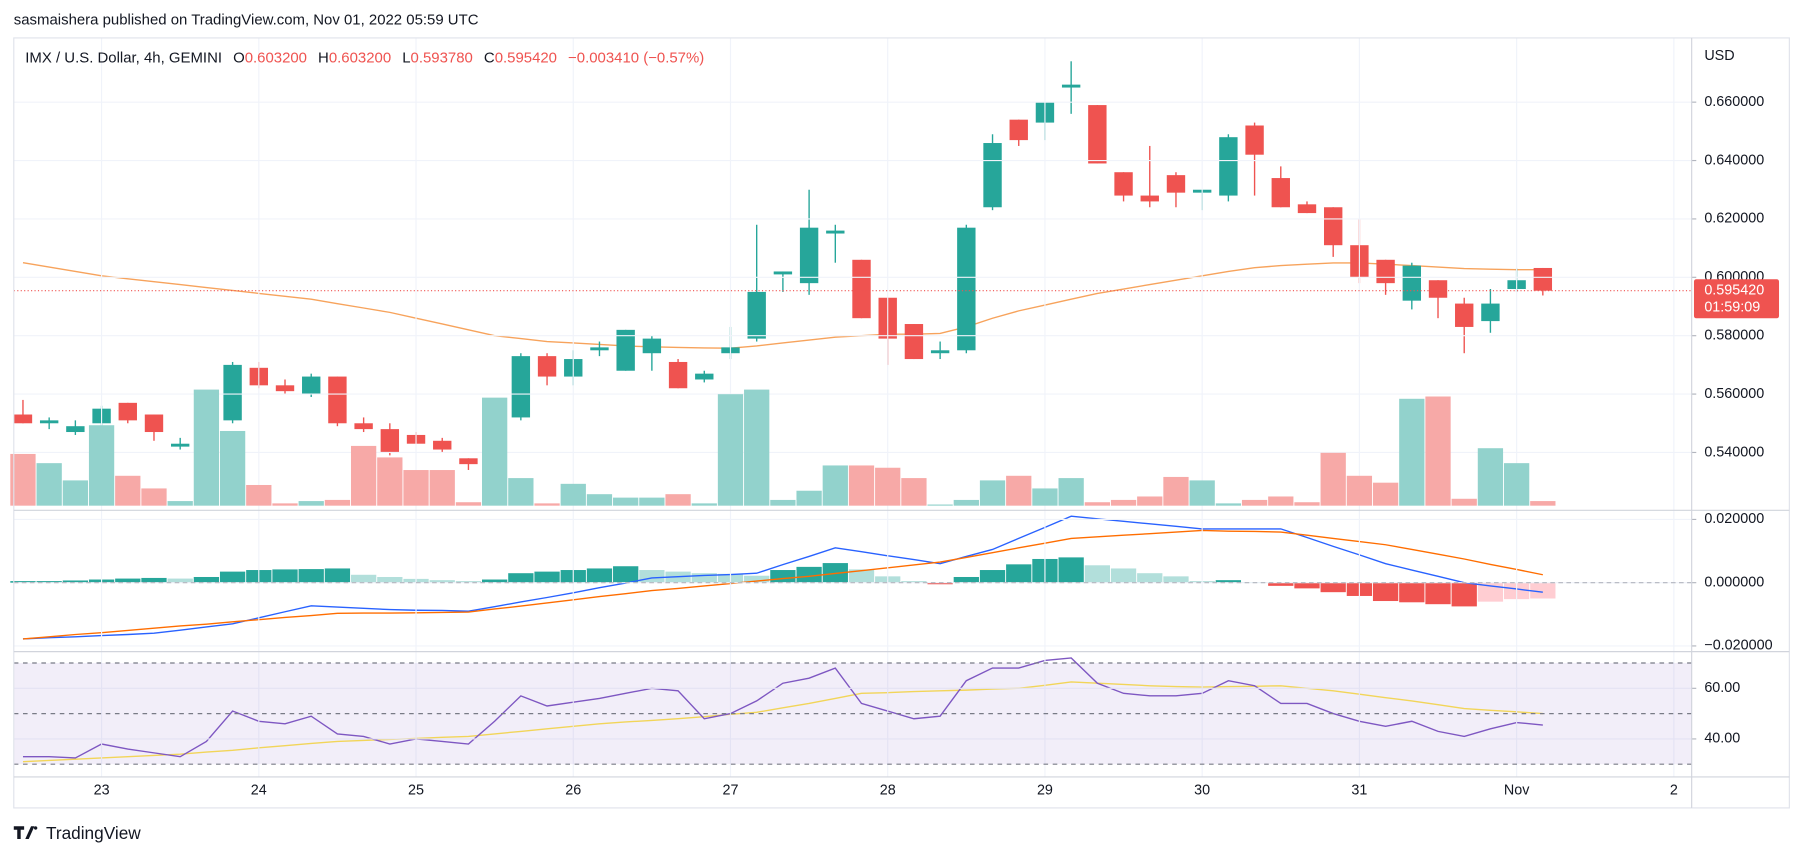  Describe the element at coordinates (730, 790) in the screenshot. I see `x-tick-label: 27` at that location.